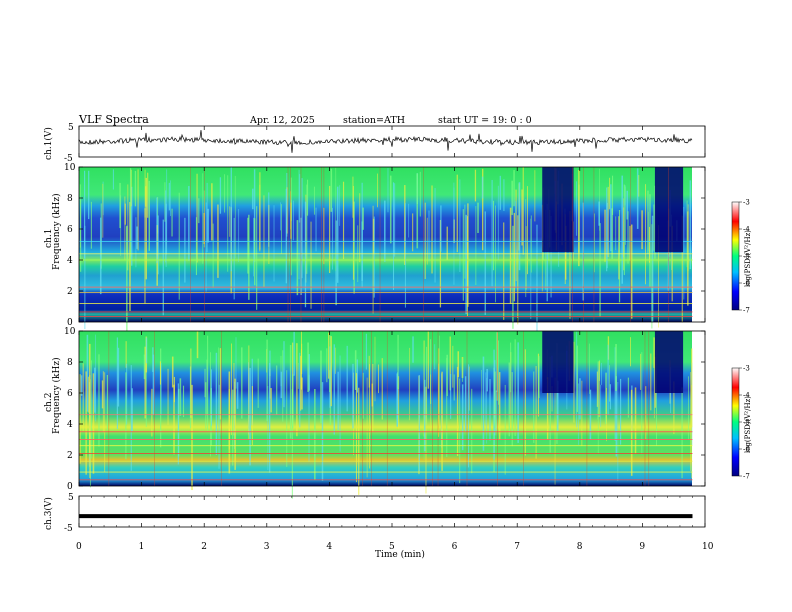 This screenshot has width=792, height=612. Describe the element at coordinates (385, 141) in the screenshot. I see `ch1-trace` at that location.